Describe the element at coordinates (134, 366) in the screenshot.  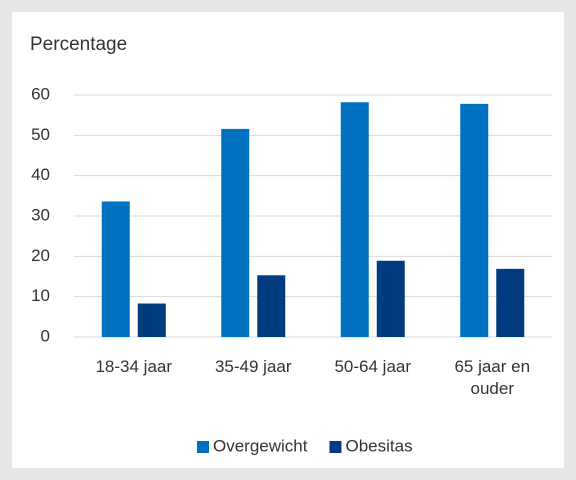
I see `x-tick-label: 18-34 jaar` at that location.